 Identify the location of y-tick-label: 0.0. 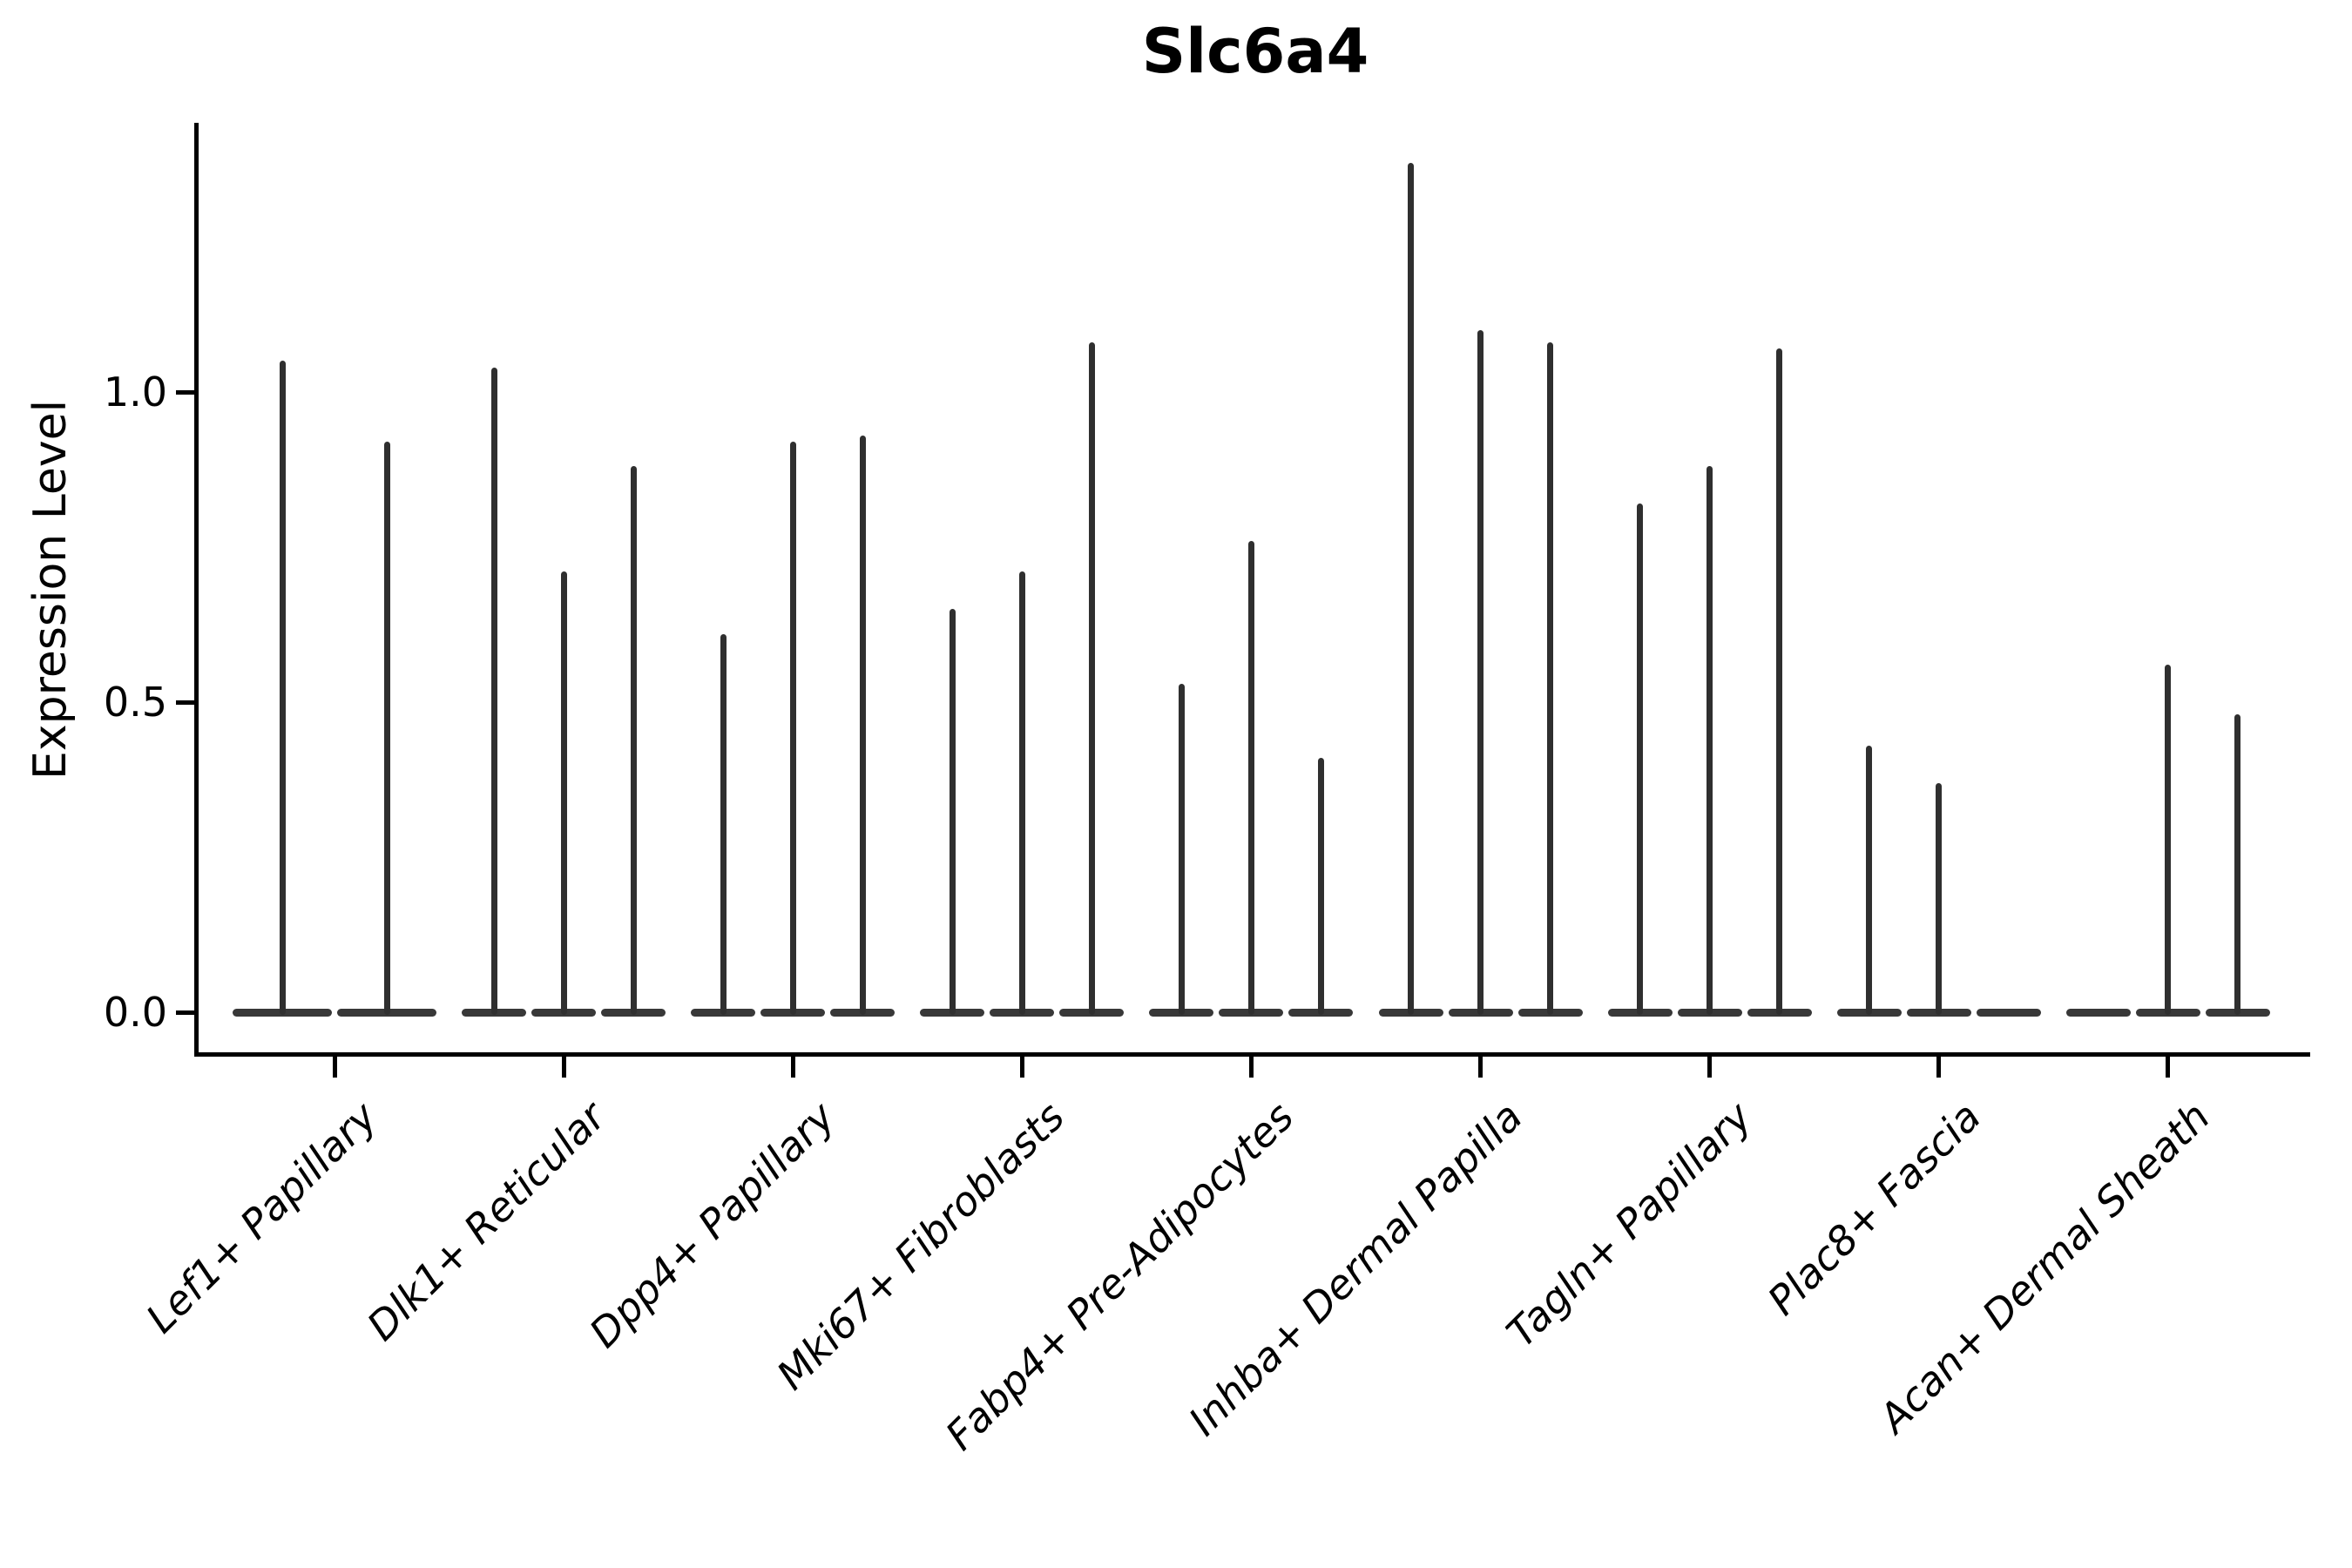
(135, 1013).